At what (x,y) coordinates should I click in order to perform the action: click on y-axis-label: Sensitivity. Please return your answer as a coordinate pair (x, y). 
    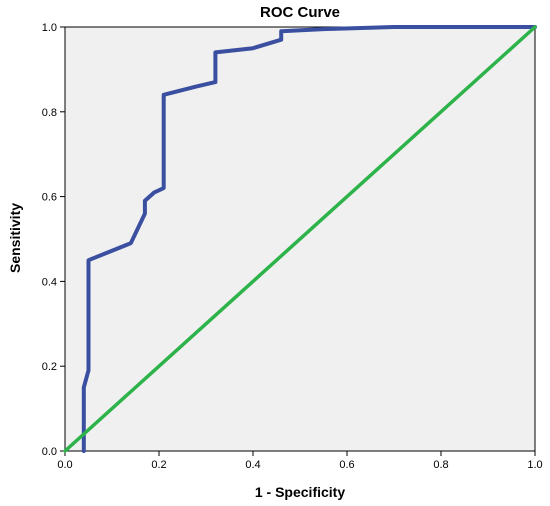
    Looking at the image, I should click on (15, 238).